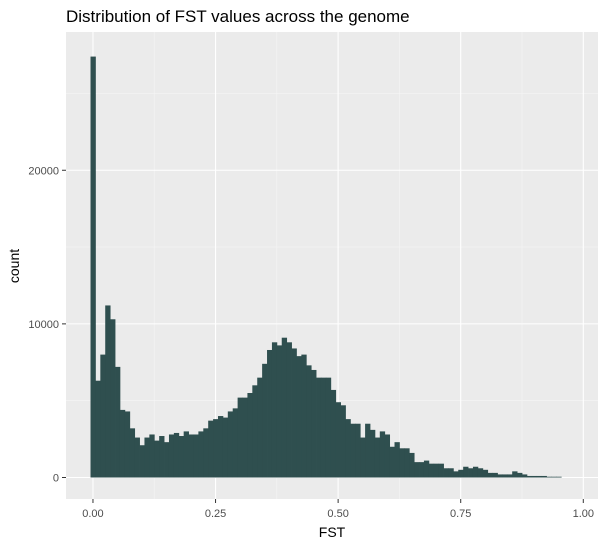  Describe the element at coordinates (56, 478) in the screenshot. I see `y-tick-label: 0` at that location.